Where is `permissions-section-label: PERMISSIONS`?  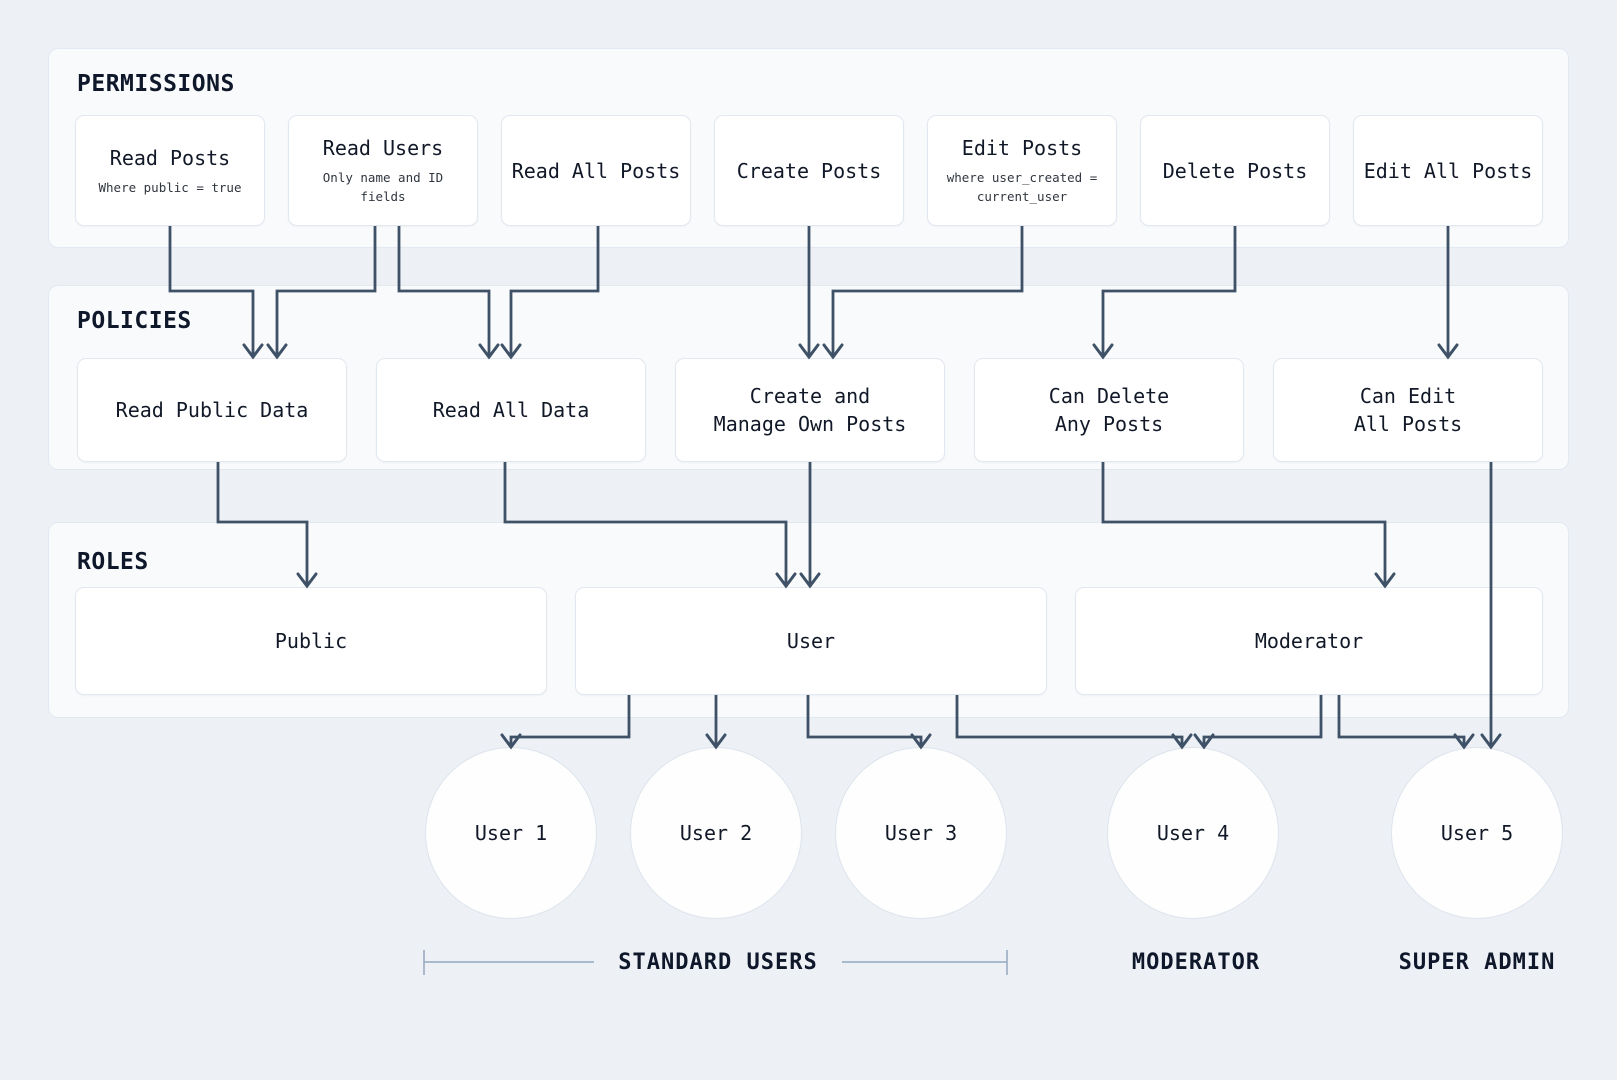 permissions-section-label: PERMISSIONS is located at coordinates (156, 84).